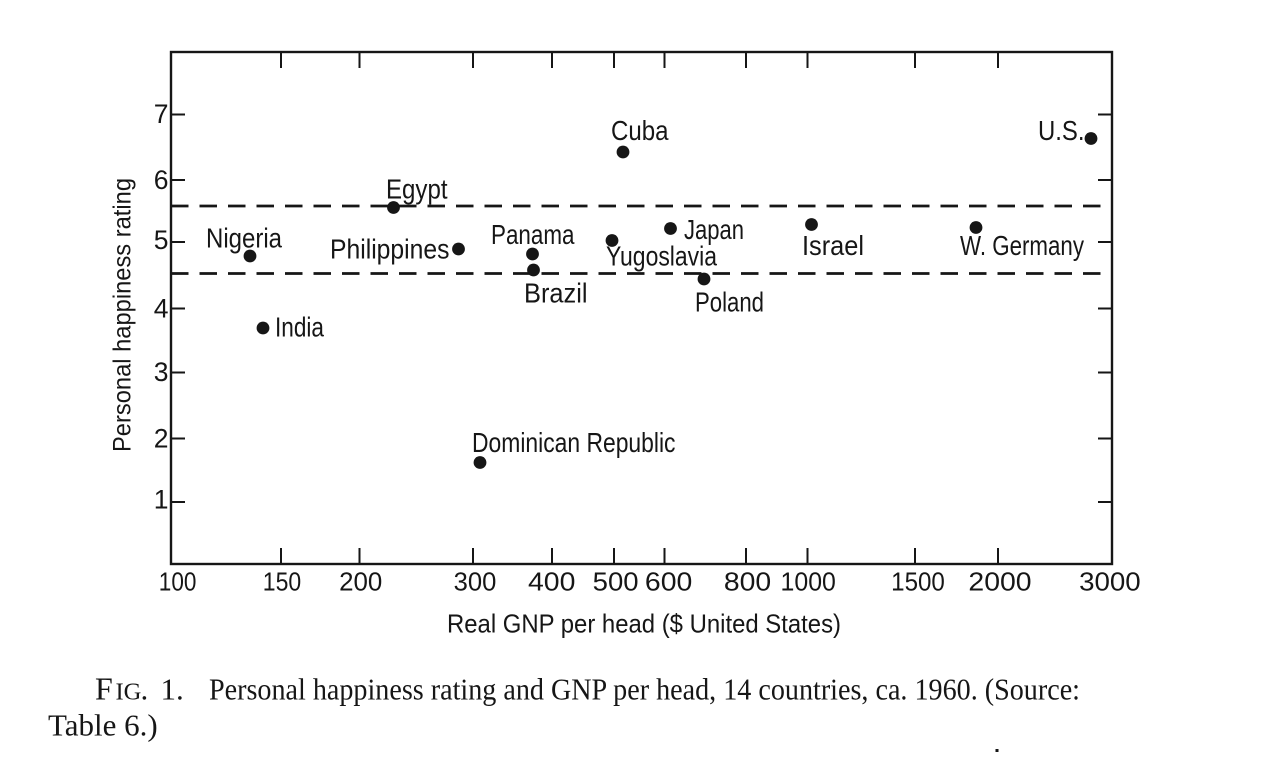 The image size is (1266, 782). Describe the element at coordinates (103, 725) in the screenshot. I see `svg-text: Table 6.)` at that location.